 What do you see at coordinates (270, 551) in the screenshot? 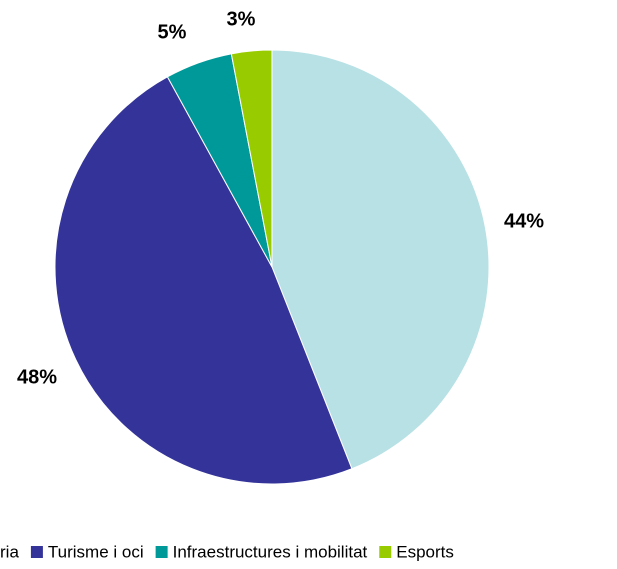
I see `legend-label: Infraestructures i mobilitat` at bounding box center [270, 551].